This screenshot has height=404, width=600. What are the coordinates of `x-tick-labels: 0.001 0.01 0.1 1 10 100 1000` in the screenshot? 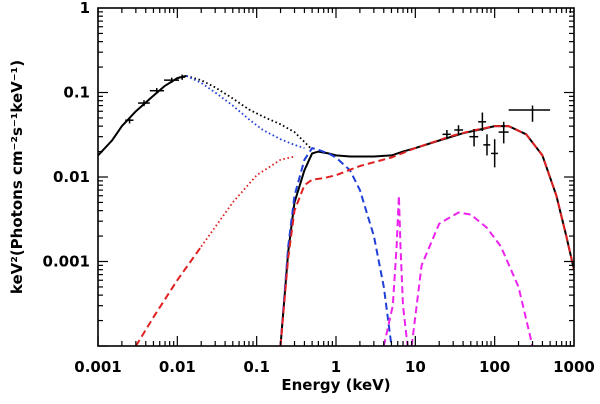 It's located at (334, 367).